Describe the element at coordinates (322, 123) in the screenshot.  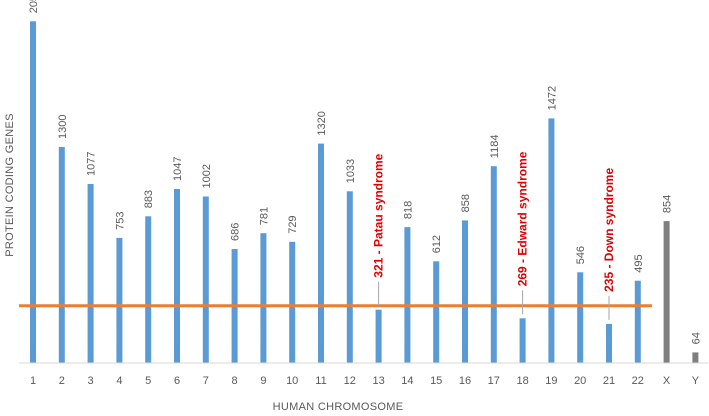
I see `value-label-chr-11: 1320` at that location.